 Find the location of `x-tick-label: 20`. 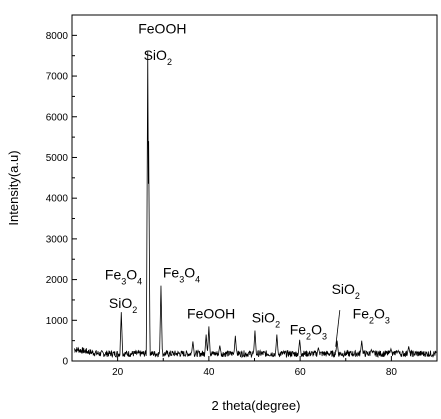

x-tick-label: 20 is located at coordinates (118, 372).